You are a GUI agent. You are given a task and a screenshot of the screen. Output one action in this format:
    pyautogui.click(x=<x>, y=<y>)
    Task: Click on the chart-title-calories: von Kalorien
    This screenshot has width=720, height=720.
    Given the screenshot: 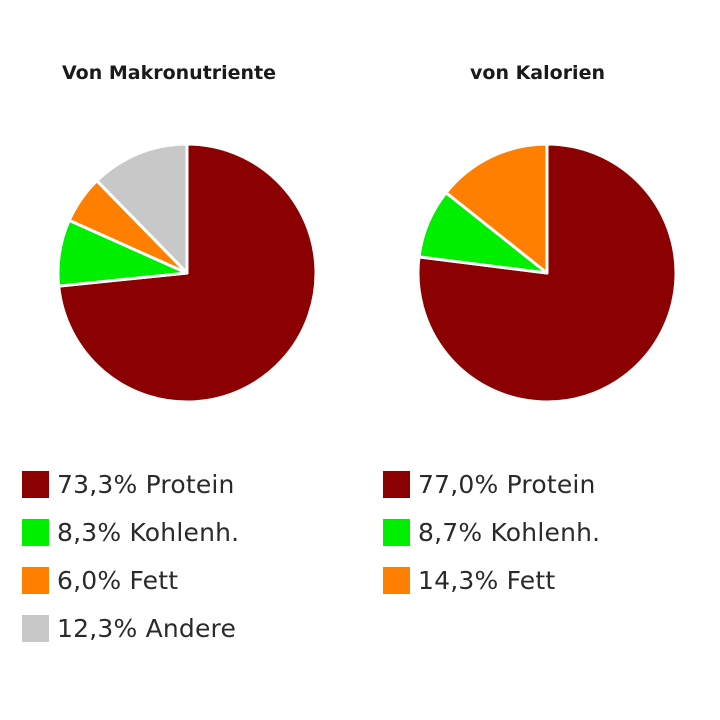 What is the action you would take?
    pyautogui.click(x=537, y=73)
    